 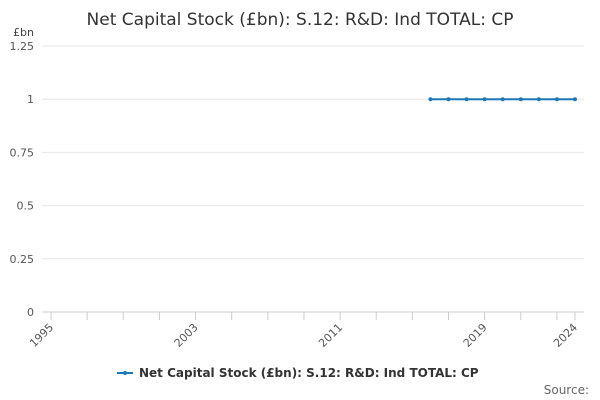 I want to click on y-tick-label: 0.75, so click(x=22, y=152).